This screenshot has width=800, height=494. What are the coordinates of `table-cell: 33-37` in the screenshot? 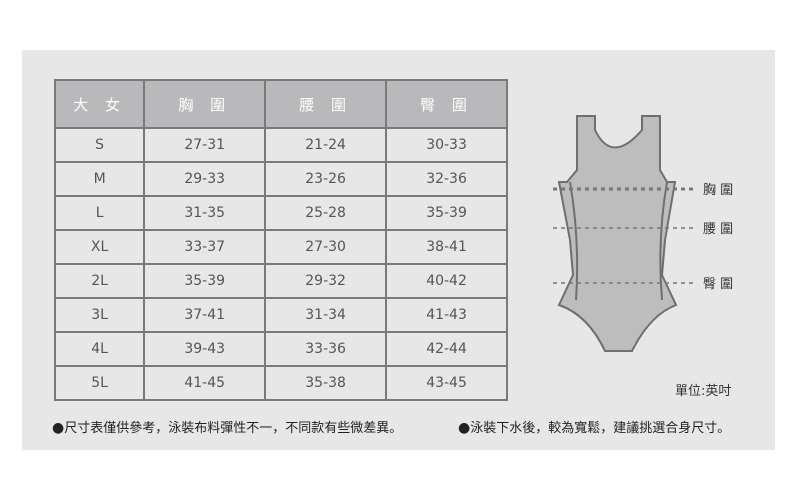 It's located at (205, 247).